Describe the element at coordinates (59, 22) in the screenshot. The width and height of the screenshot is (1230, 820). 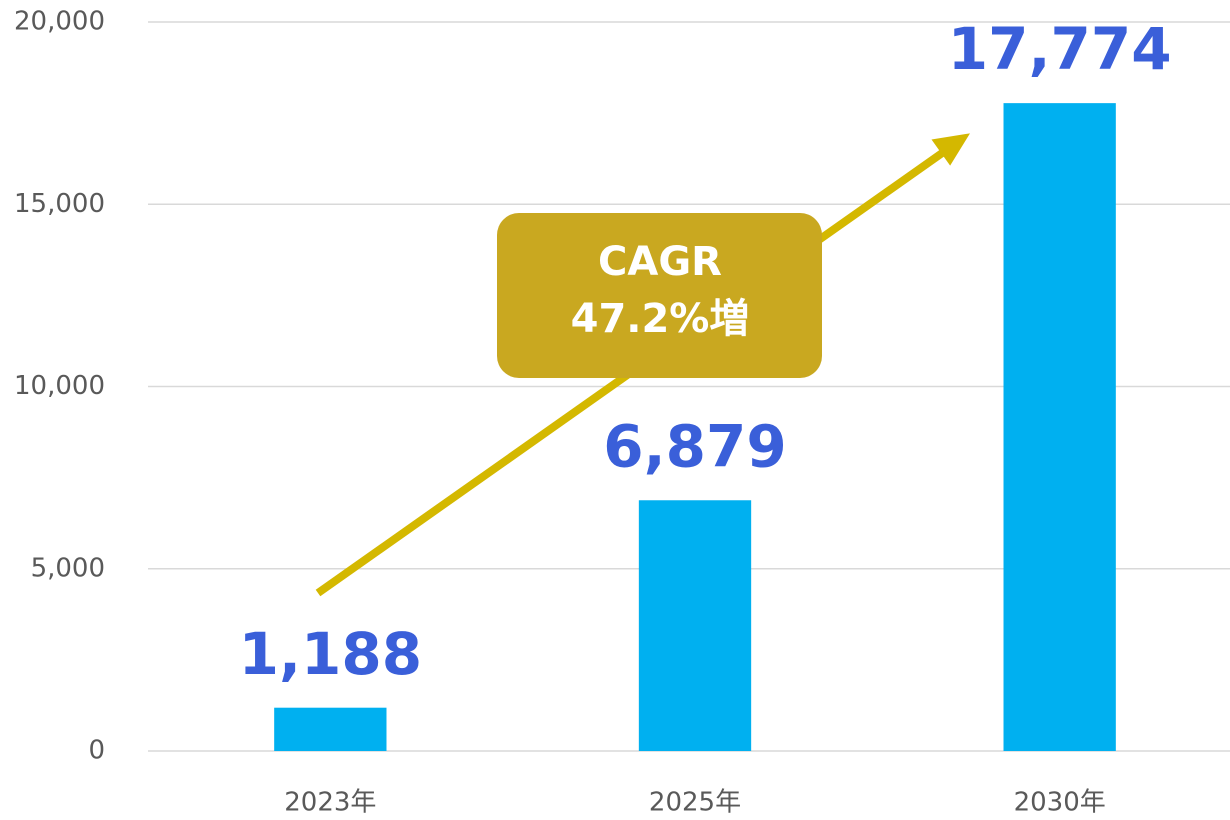
I see `y-tick-label: 20,000` at that location.